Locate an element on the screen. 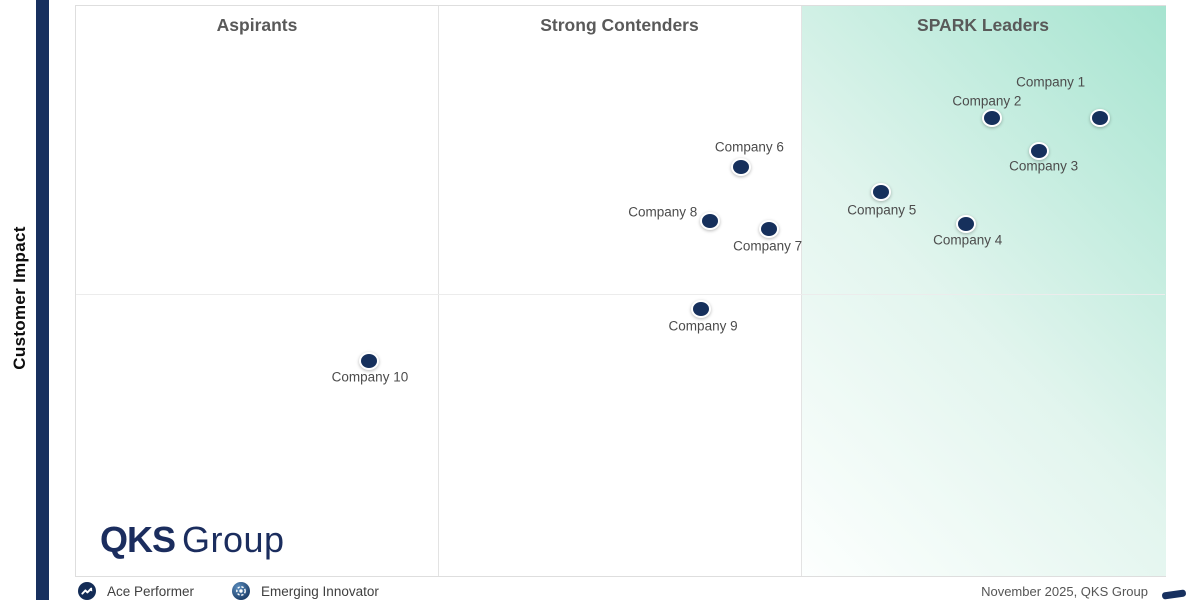 The image size is (1200, 600). data-point-label: Company 9 is located at coordinates (703, 326).